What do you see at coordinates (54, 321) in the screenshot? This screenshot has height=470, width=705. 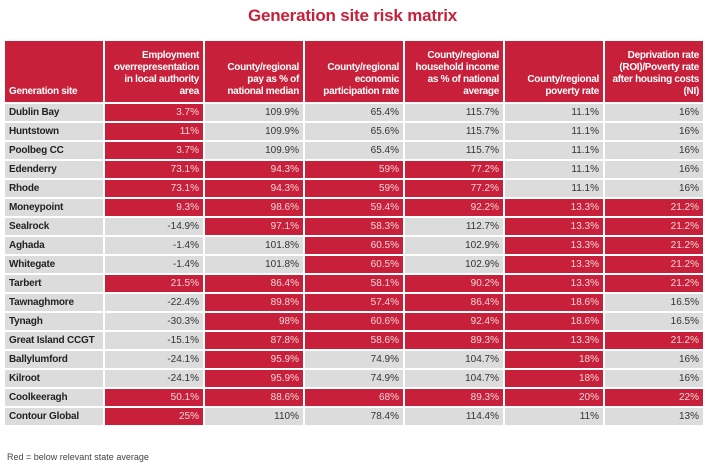 I see `cell-generation-site: Tynagh` at bounding box center [54, 321].